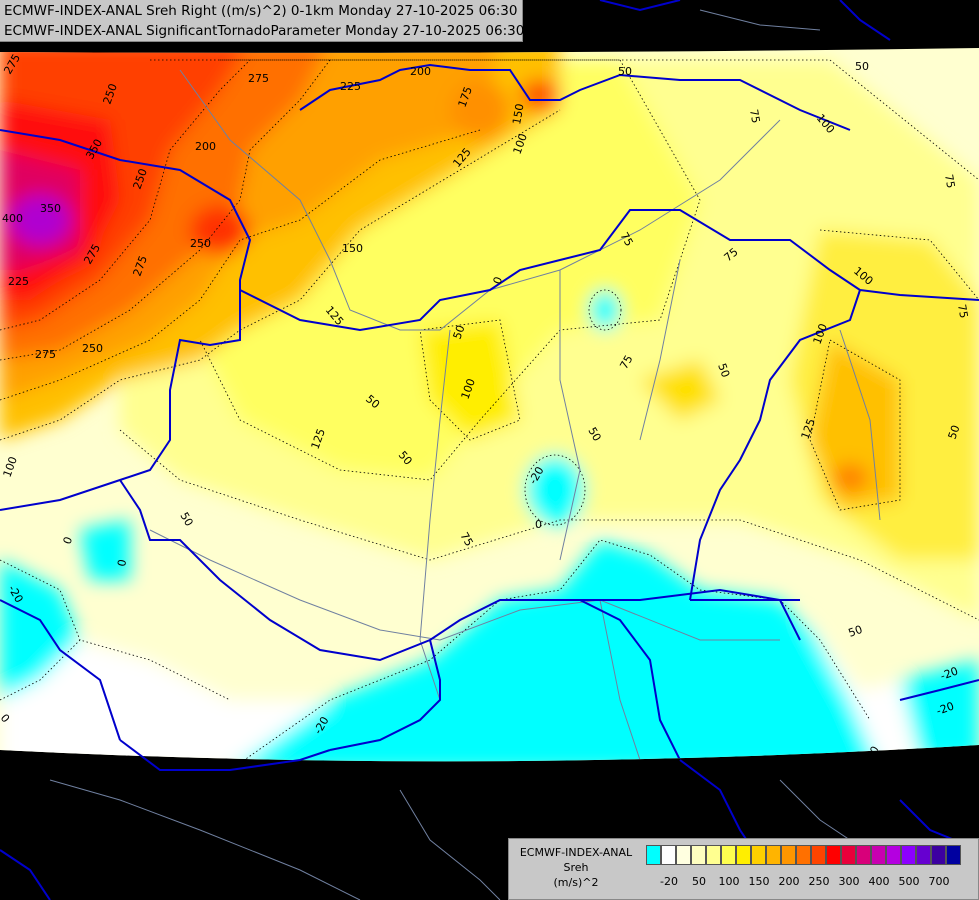 The height and width of the screenshot is (900, 979). I want to click on legend-tick: -20, so click(669, 881).